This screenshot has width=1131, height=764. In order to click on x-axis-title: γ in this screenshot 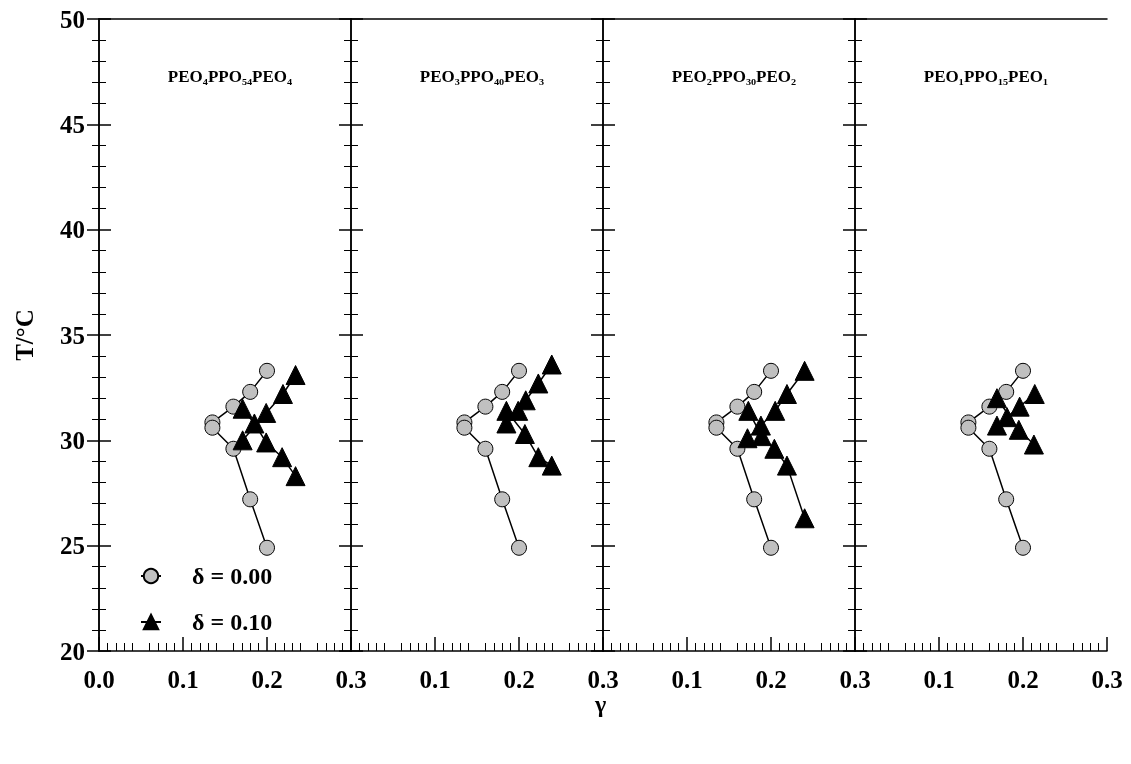, I will do `click(600, 704)`.